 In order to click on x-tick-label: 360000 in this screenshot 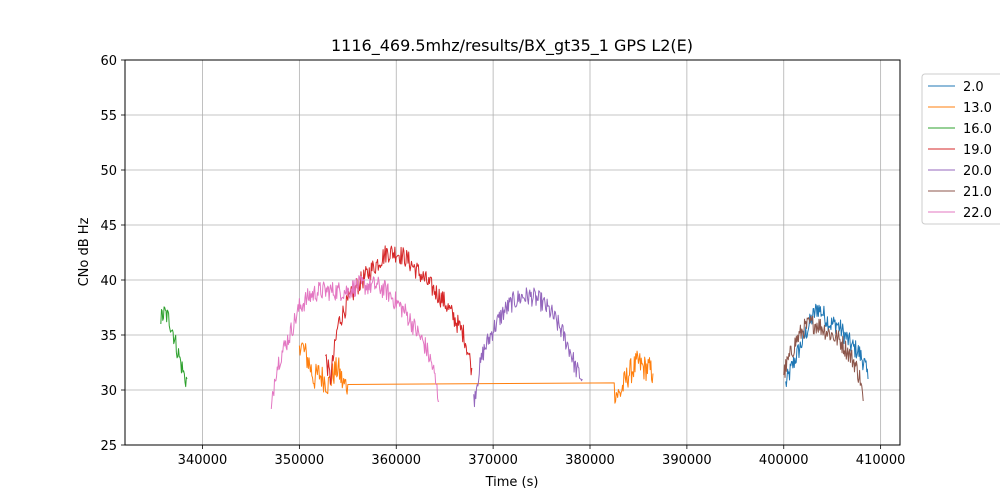, I will do `click(396, 460)`.